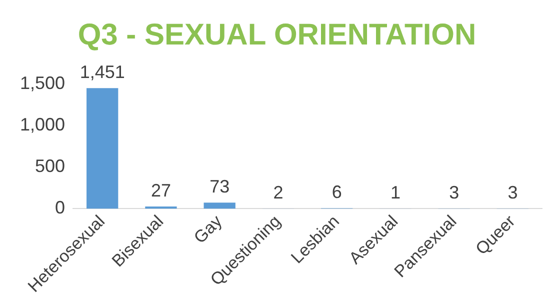 This screenshot has height=308, width=560. What do you see at coordinates (277, 35) in the screenshot?
I see `chart-title: Q3 - SEXUAL ORIENTATION` at bounding box center [277, 35].